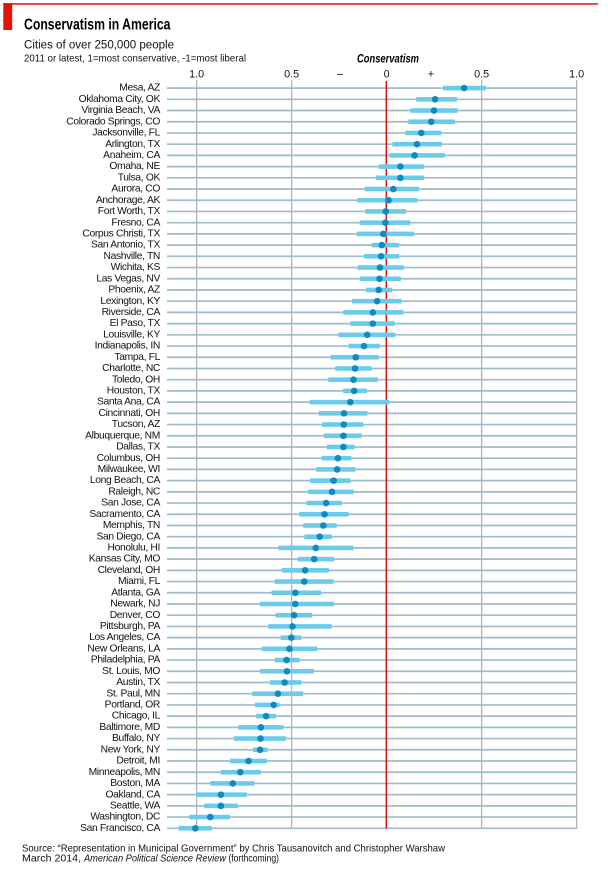 This screenshot has width=608, height=880. Describe the element at coordinates (138, 761) in the screenshot. I see `svg-text: Detroit, MI` at that location.